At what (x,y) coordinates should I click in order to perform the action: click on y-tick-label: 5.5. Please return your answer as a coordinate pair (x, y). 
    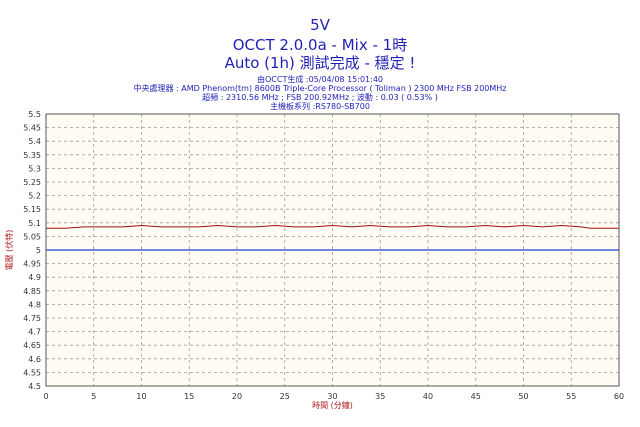
    Looking at the image, I should click on (34, 114).